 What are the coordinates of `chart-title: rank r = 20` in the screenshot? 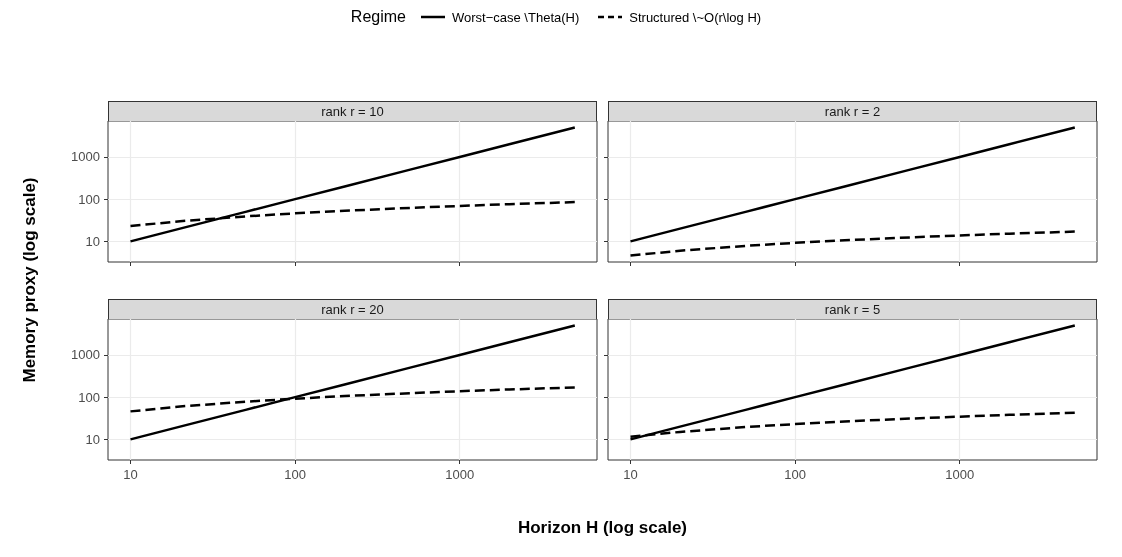 It's located at (352, 309).